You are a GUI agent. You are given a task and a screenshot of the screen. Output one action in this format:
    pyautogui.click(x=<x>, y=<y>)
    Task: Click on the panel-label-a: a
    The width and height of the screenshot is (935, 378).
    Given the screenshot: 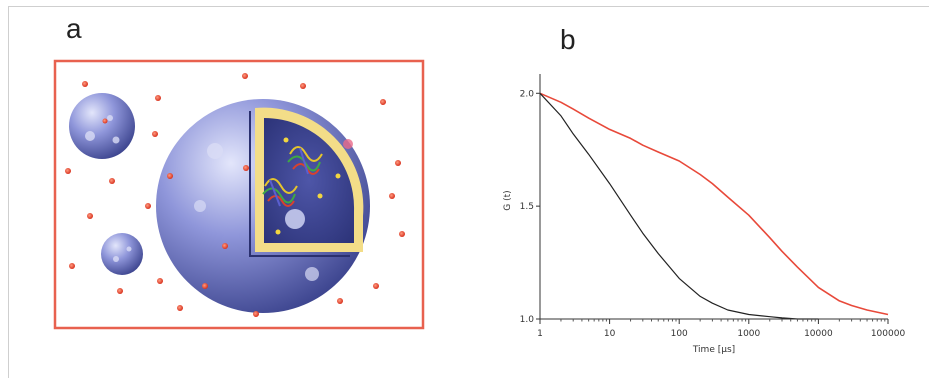 What is the action you would take?
    pyautogui.click(x=74, y=28)
    